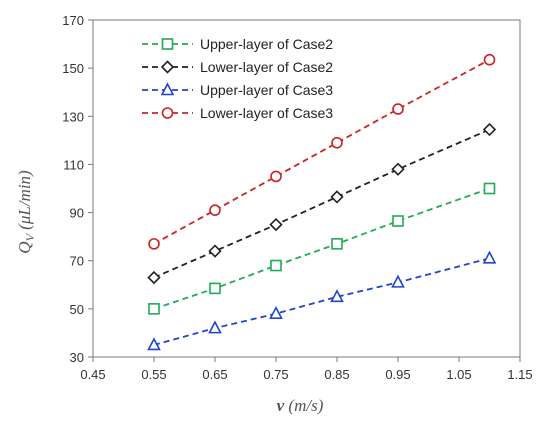 This screenshot has height=427, width=550. Describe the element at coordinates (73, 116) in the screenshot. I see `y-tick-label: 130` at that location.